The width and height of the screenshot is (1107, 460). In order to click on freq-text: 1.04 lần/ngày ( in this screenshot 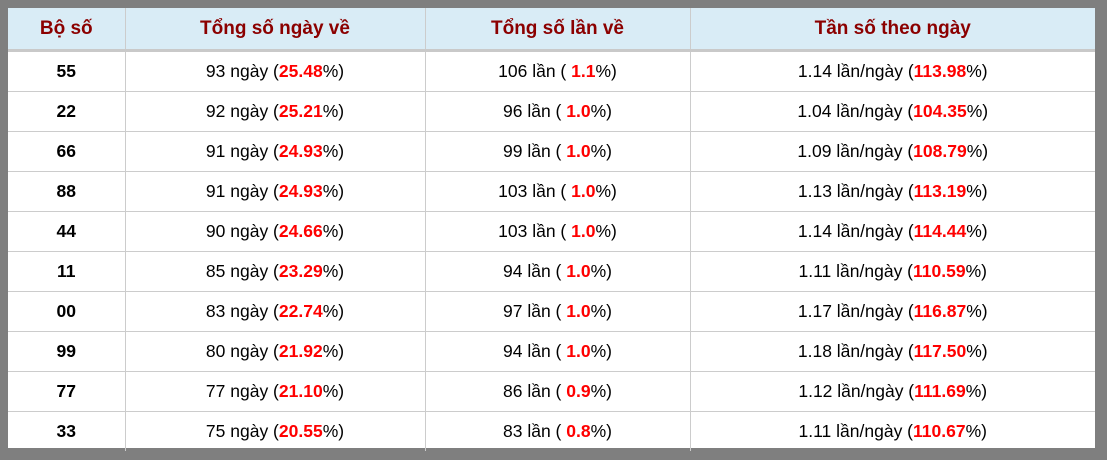, I will do `click(855, 111)`.